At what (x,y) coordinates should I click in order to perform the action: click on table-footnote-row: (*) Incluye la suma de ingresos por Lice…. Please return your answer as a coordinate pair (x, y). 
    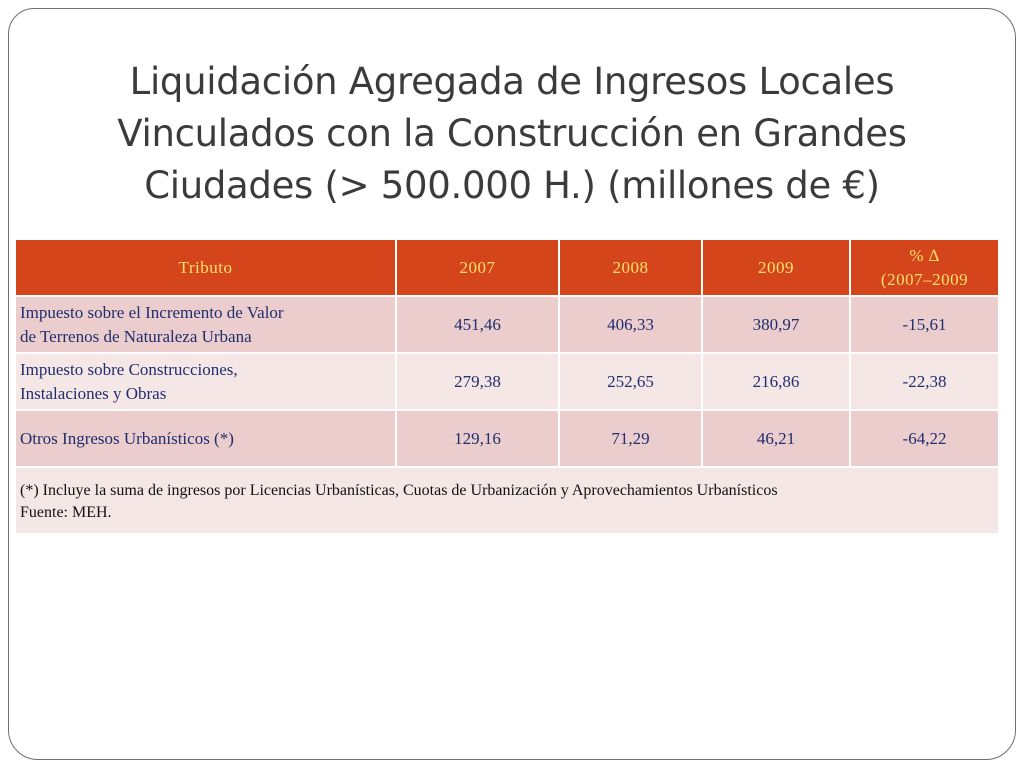
    Looking at the image, I should click on (508, 501).